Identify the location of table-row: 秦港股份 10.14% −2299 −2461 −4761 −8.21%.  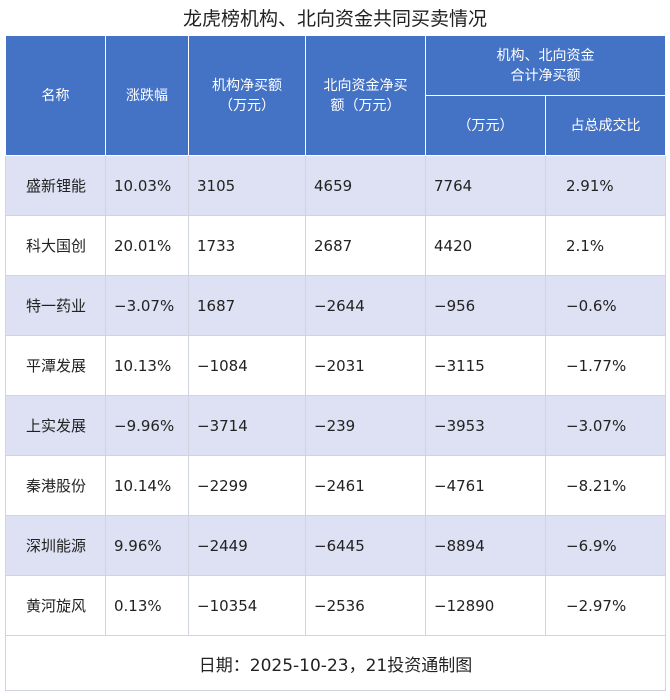
(335, 485).